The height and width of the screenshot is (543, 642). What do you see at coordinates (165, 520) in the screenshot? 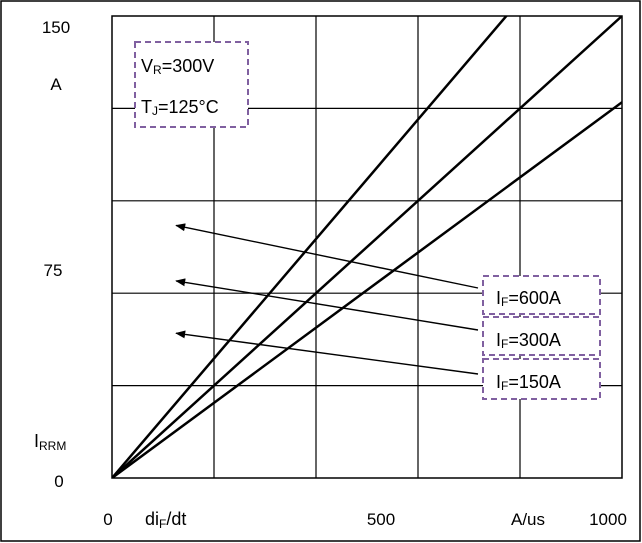
I see `x-axis-label: diF/dt` at bounding box center [165, 520].